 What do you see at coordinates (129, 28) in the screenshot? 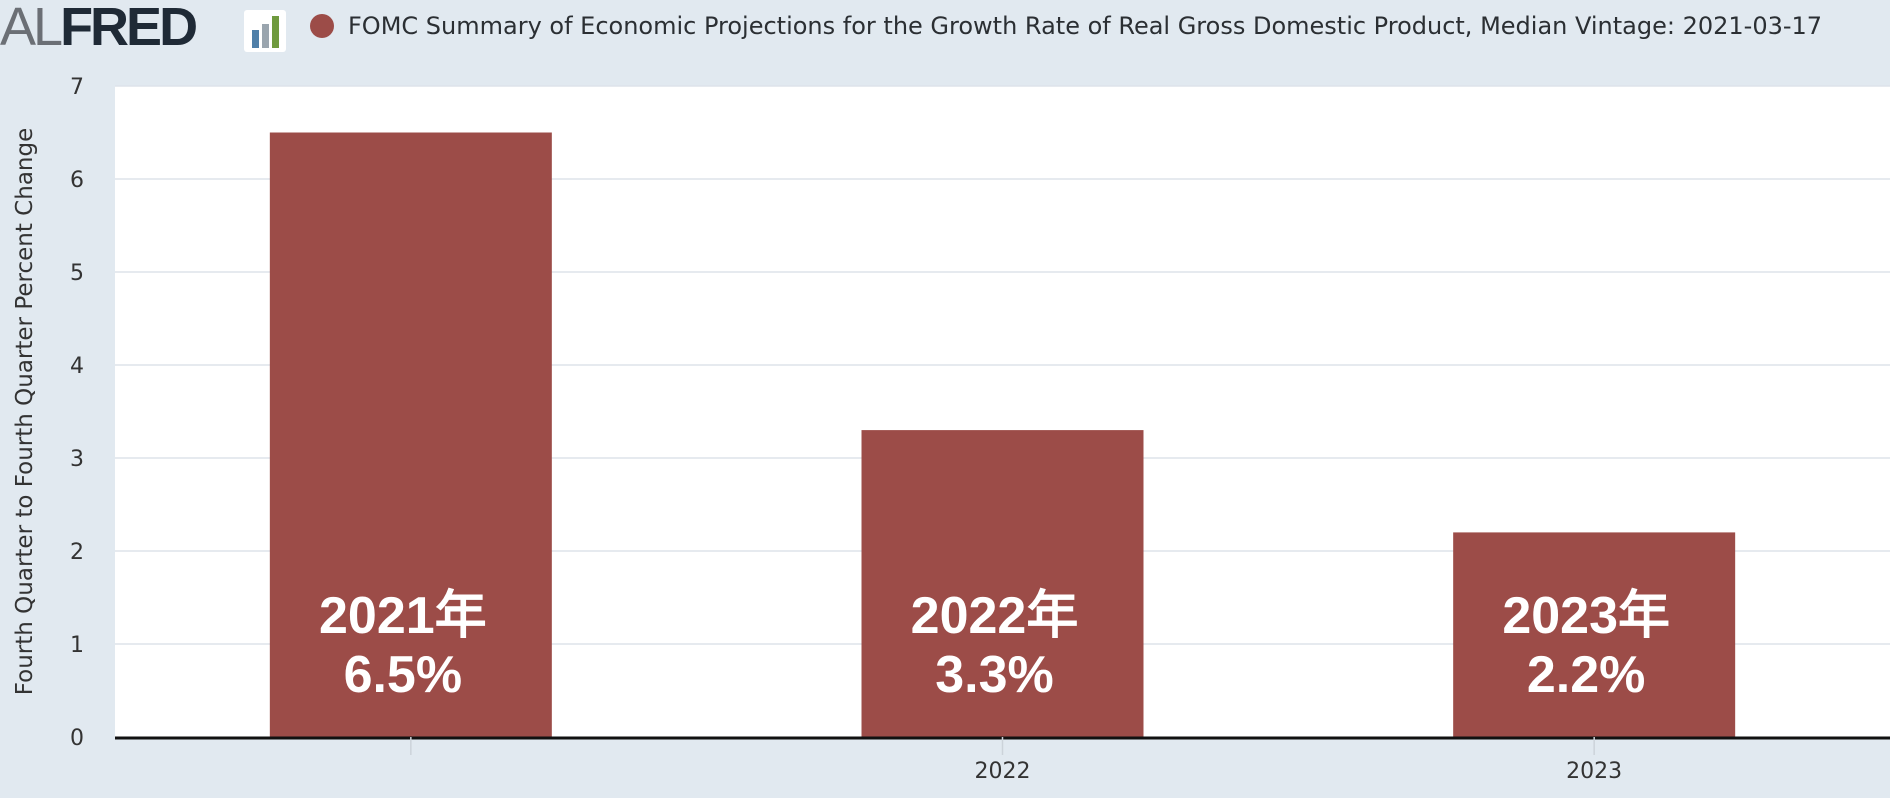
I see `logo-main: FRED` at bounding box center [129, 28].